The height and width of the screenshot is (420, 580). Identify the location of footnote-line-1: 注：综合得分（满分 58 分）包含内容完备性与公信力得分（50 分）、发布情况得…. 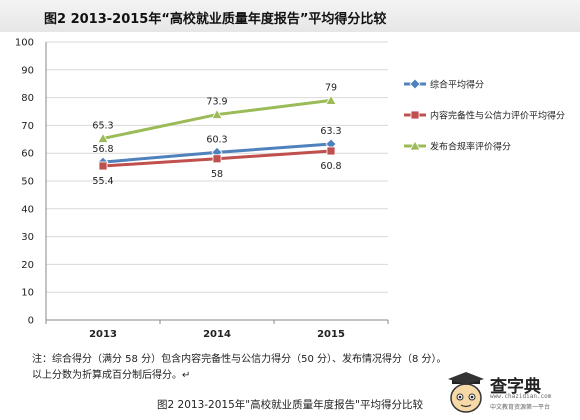
(239, 359).